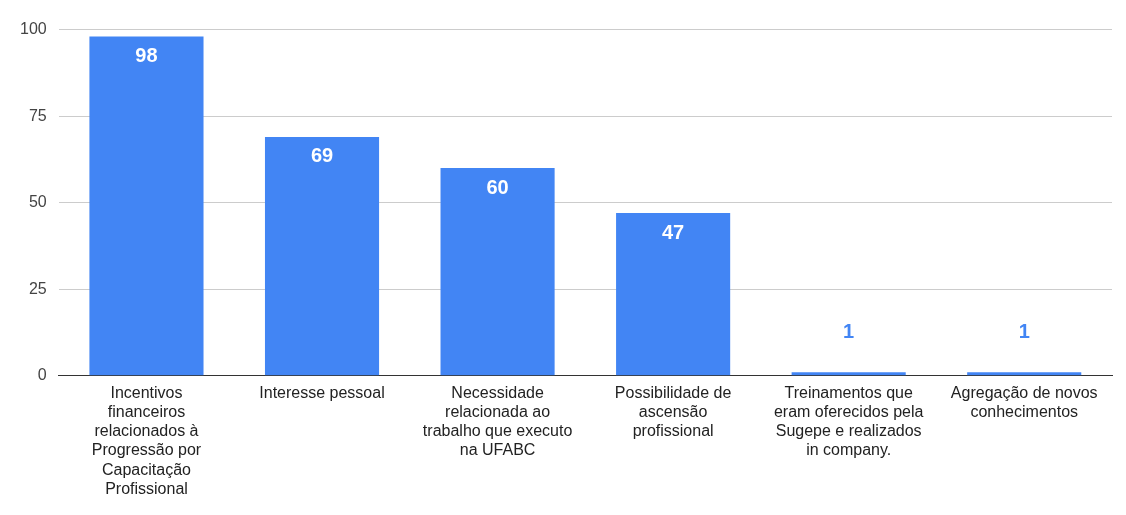  Describe the element at coordinates (497, 186) in the screenshot. I see `data-label: 60` at that location.